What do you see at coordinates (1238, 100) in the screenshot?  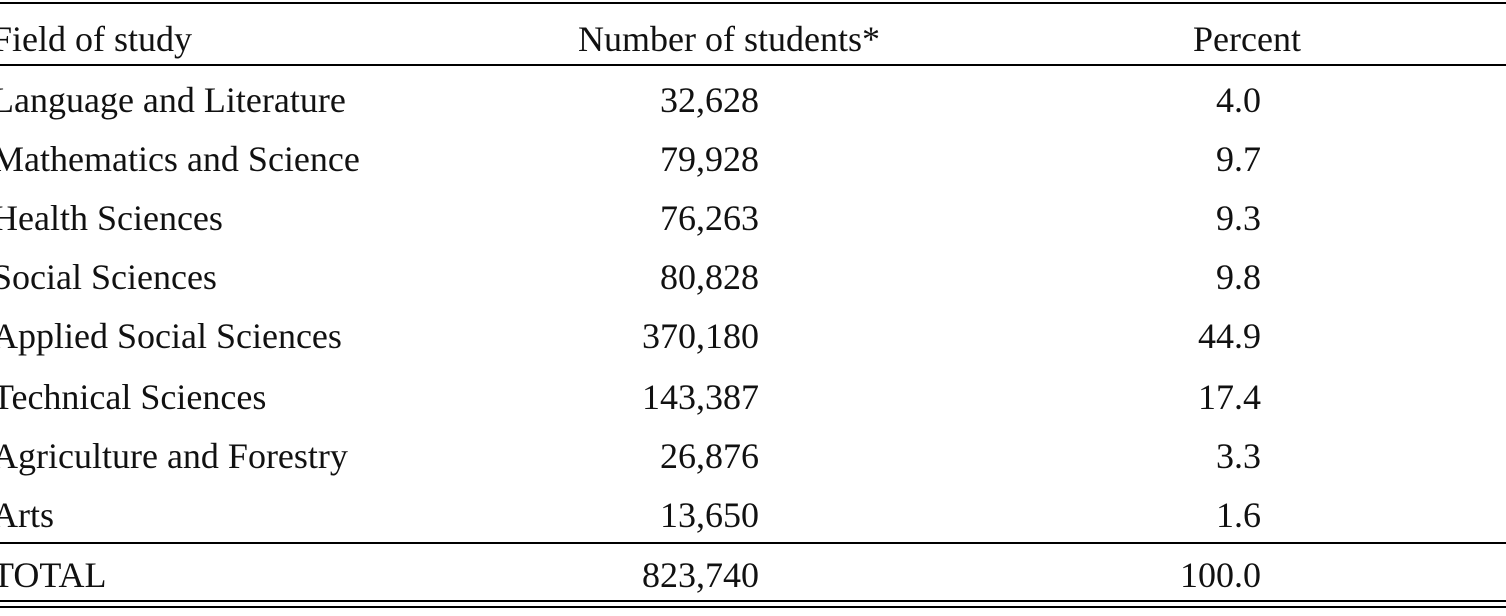 I see `row-percent: 4.0` at bounding box center [1238, 100].